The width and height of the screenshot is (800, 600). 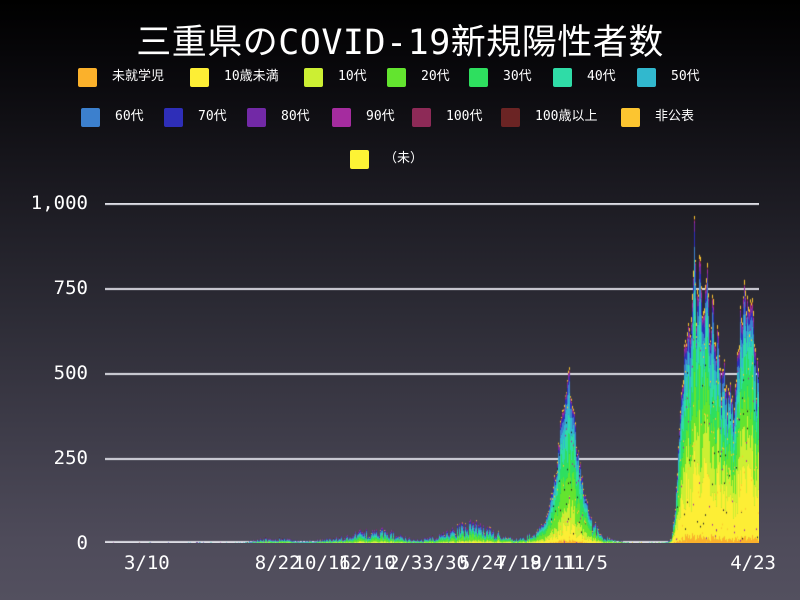 I want to click on legend-item: 非公表, so click(x=657, y=117).